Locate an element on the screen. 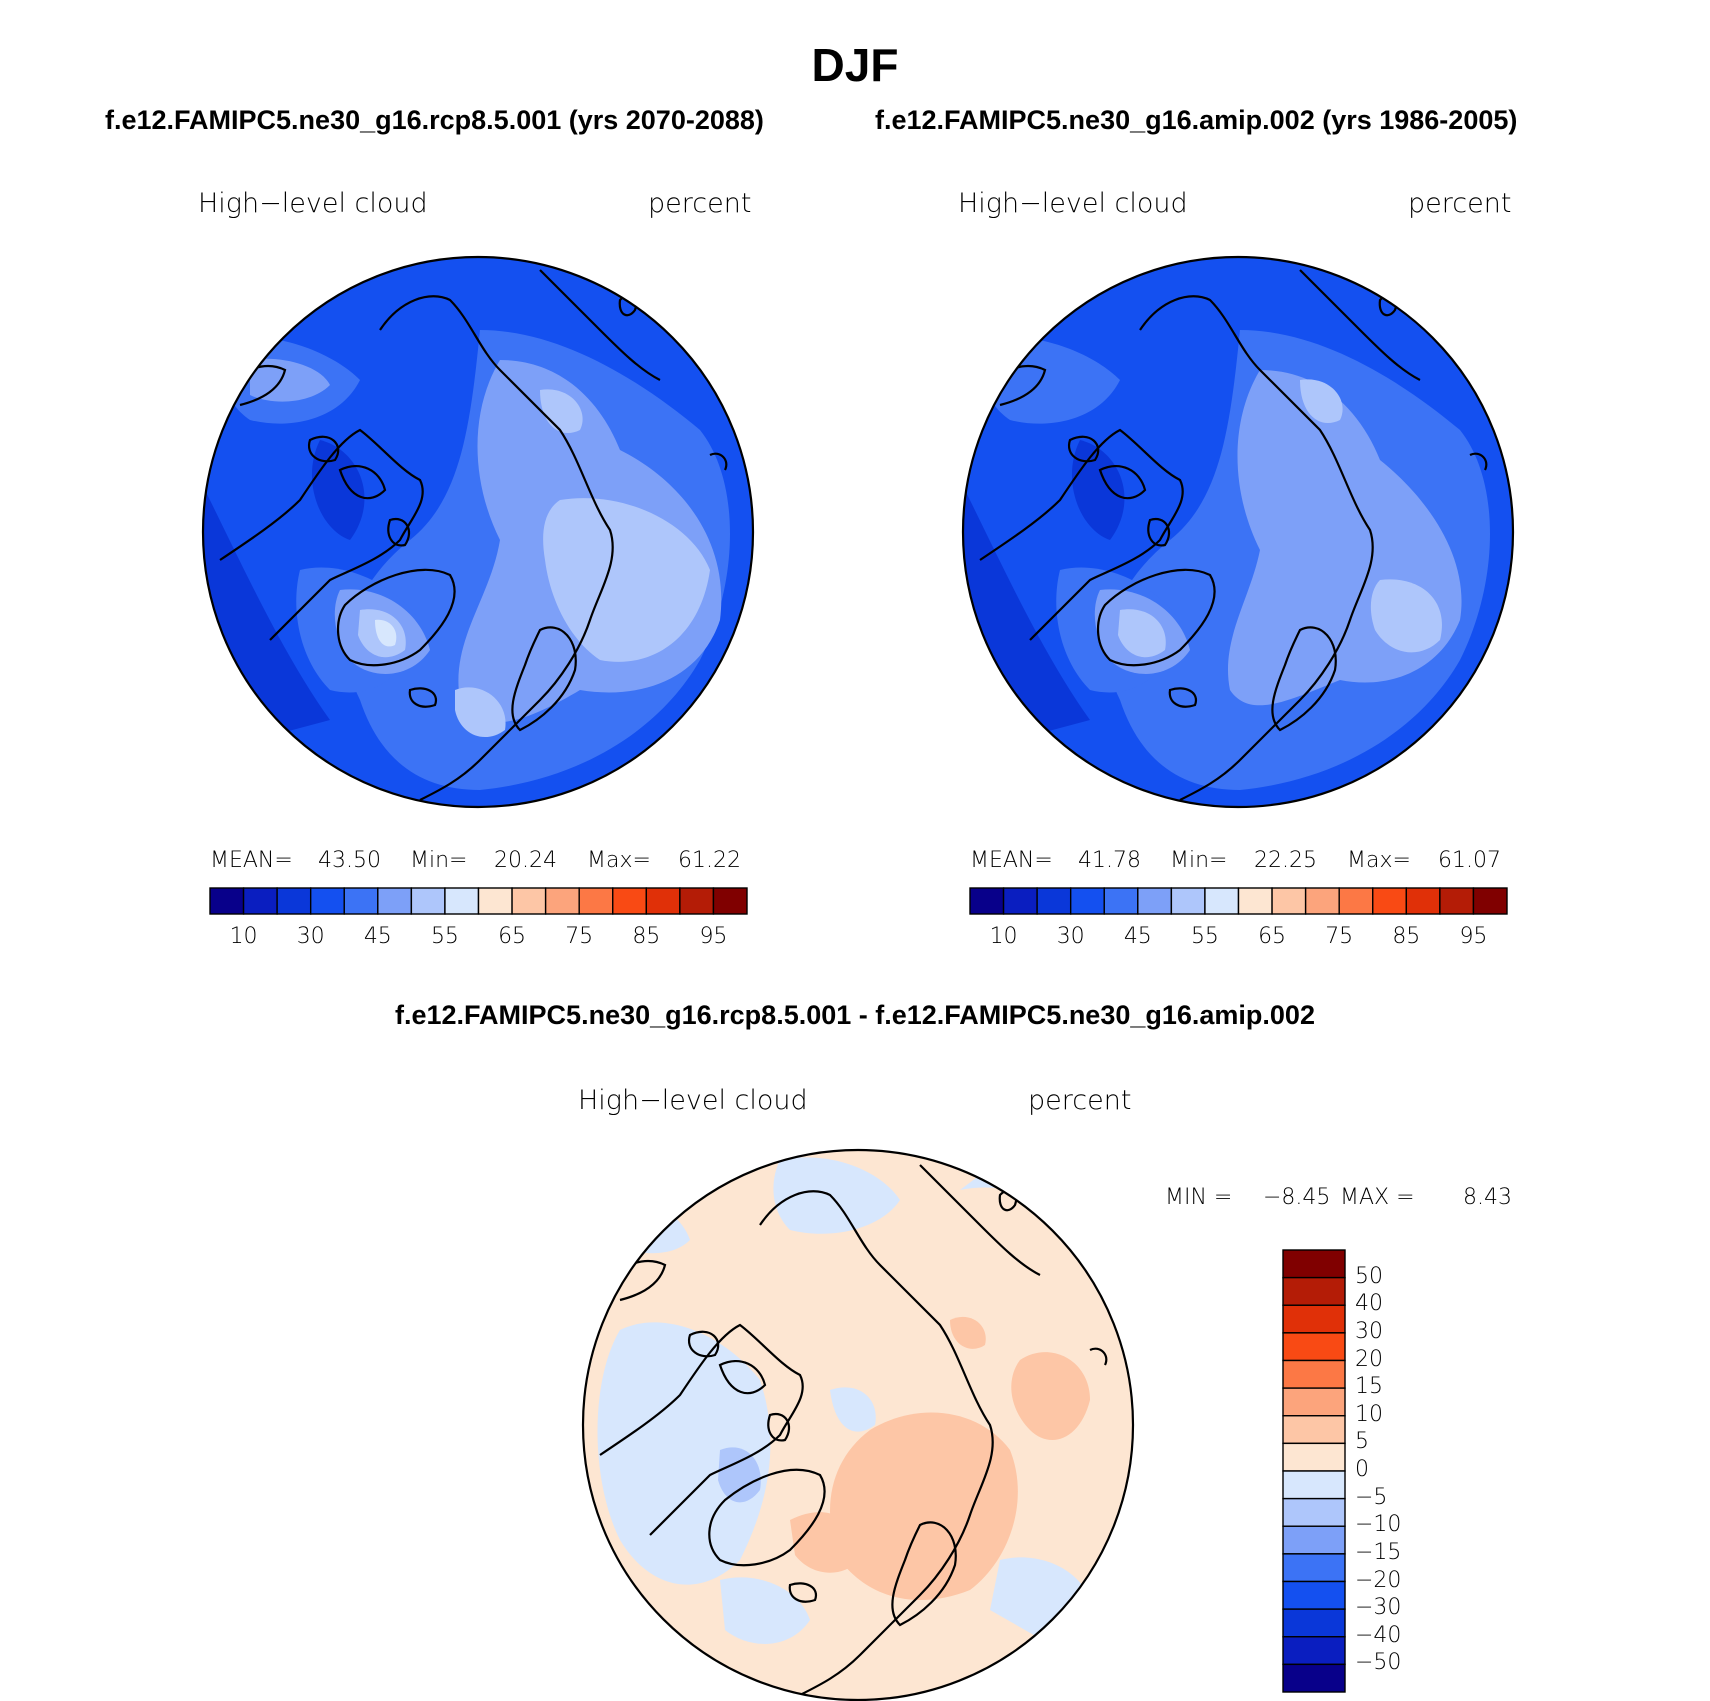 The image size is (1710, 1701). colorbar3-tick-label: −10 is located at coordinates (1378, 1525).